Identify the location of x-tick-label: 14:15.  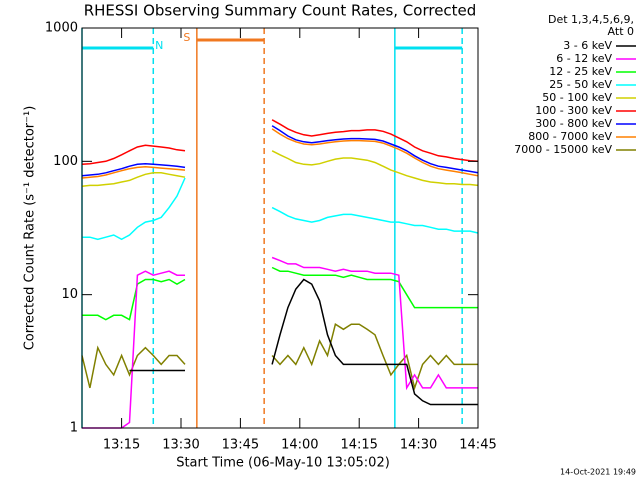
(358, 445).